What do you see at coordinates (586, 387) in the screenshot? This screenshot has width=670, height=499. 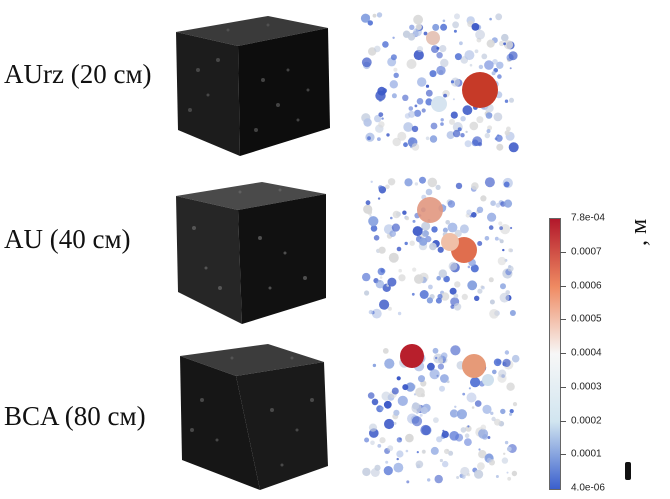 I see `colorbar-tick-label: 0.0003` at bounding box center [586, 387].